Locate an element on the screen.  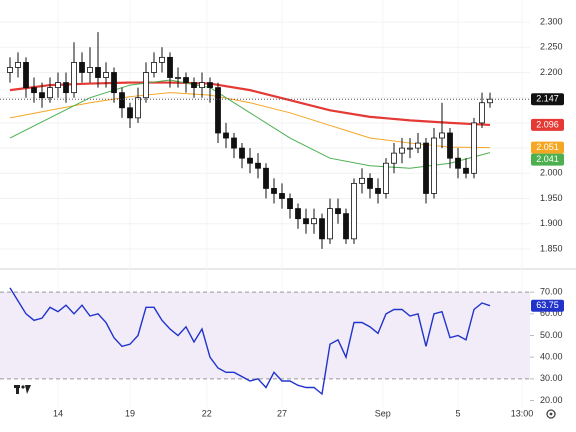
x-tick-label: 19 is located at coordinates (130, 413).